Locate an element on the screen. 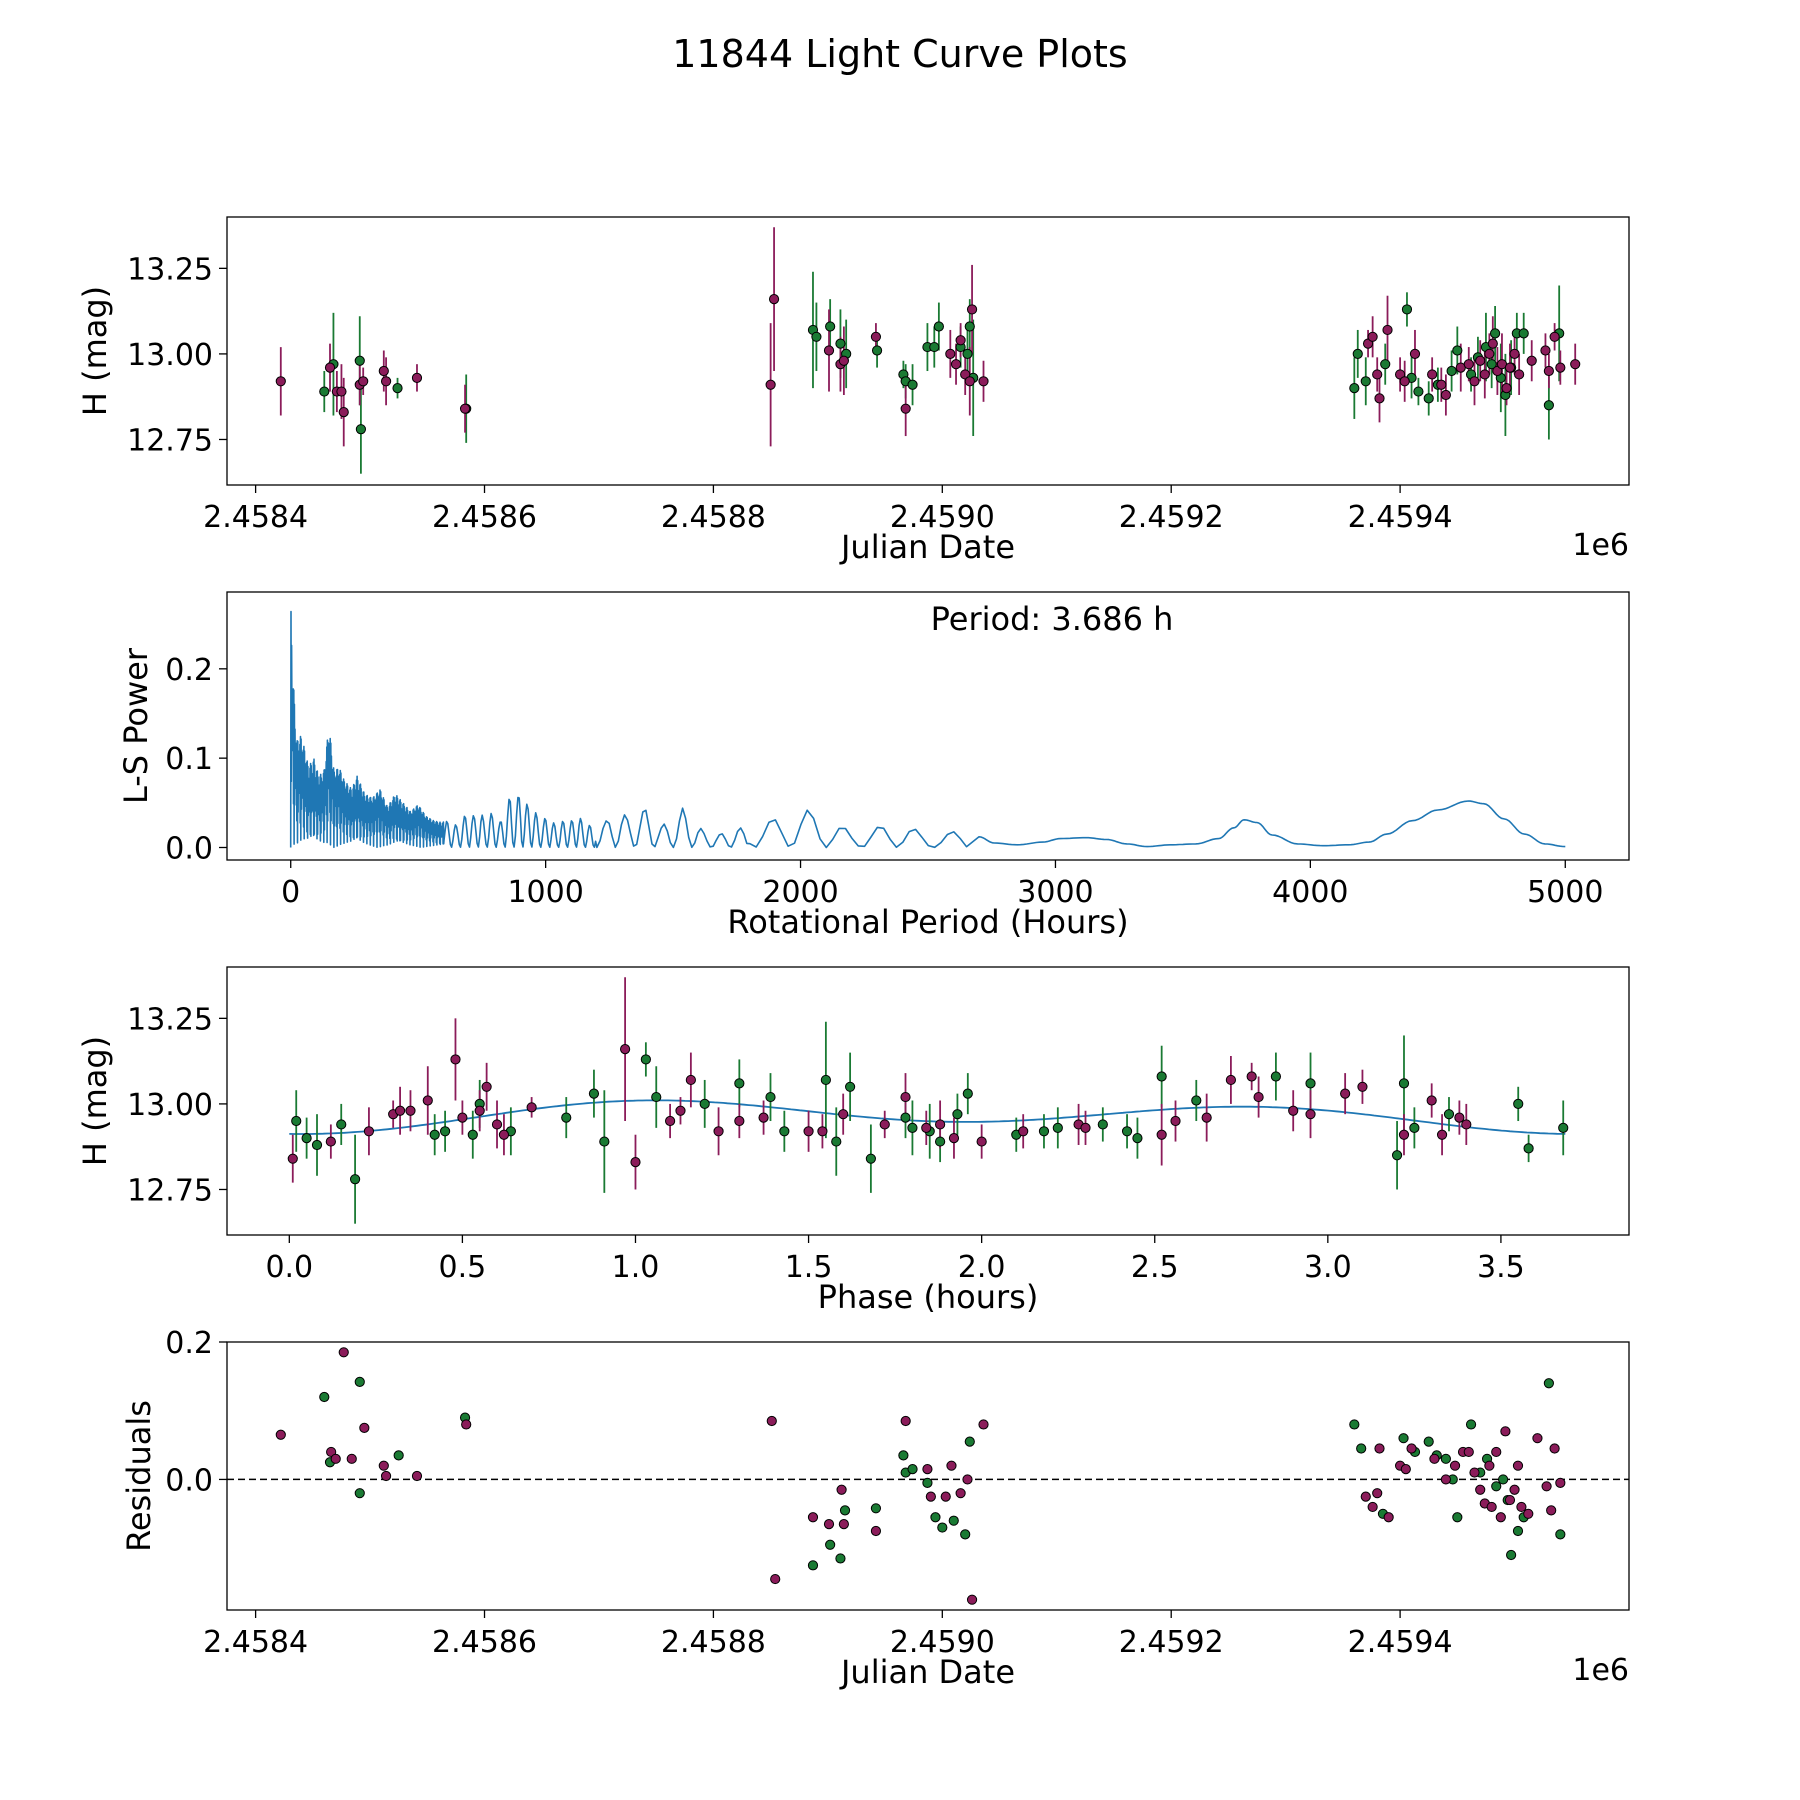 The height and width of the screenshot is (1800, 1800). lightcurve-ylabel: H (mag) is located at coordinates (95, 351).